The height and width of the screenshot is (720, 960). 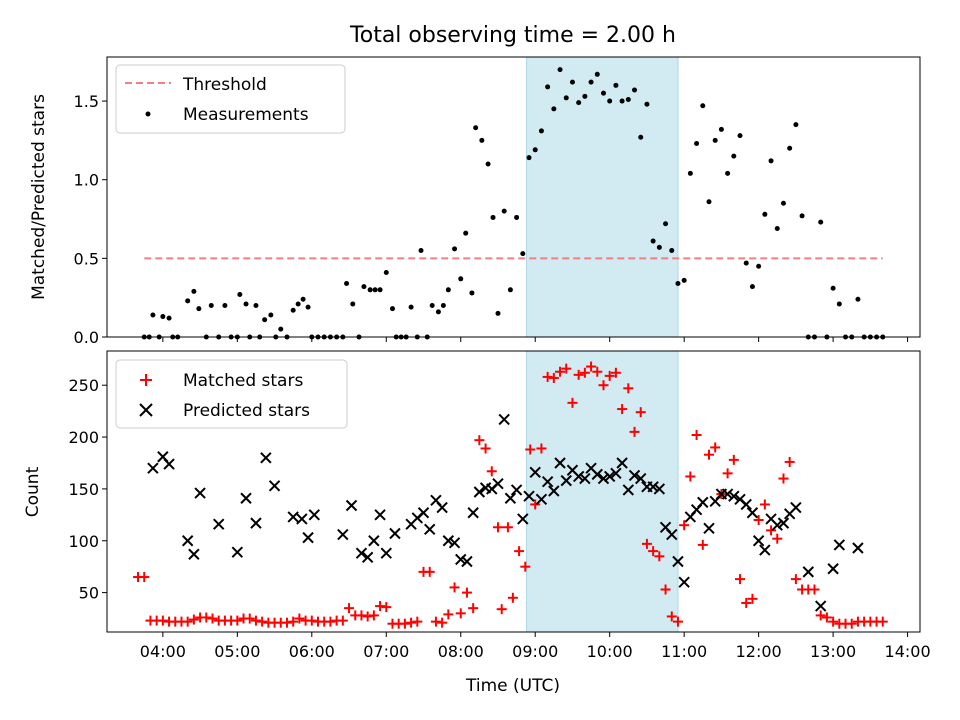 What do you see at coordinates (602, 197) in the screenshot?
I see `top-highlight-span` at bounding box center [602, 197].